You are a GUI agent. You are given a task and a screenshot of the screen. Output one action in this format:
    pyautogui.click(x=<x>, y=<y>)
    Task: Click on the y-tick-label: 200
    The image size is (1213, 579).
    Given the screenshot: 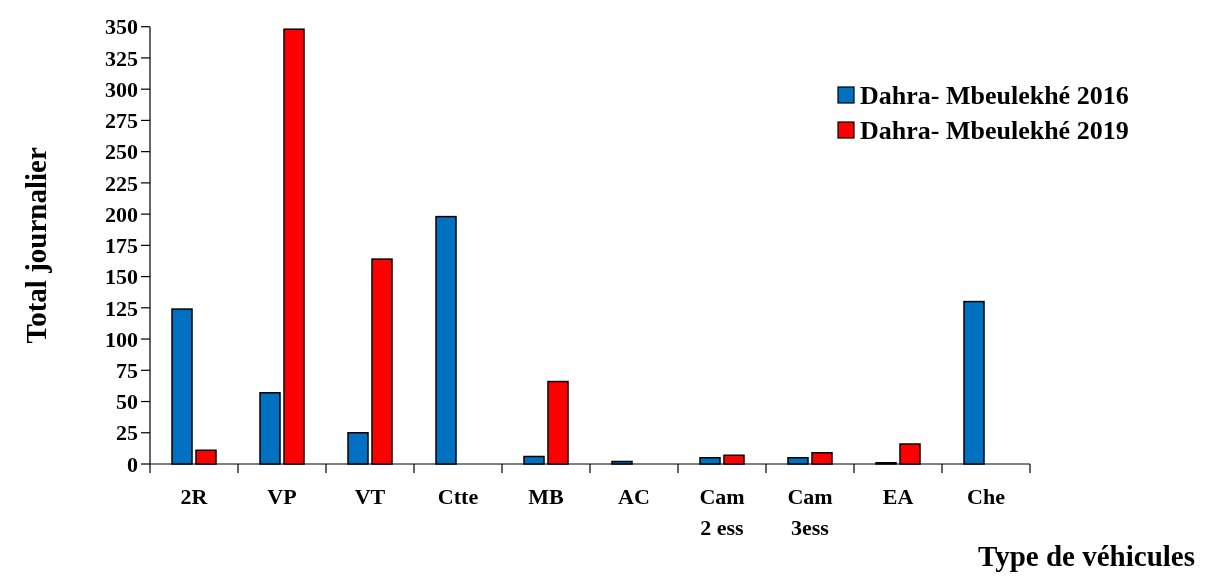 What is the action you would take?
    pyautogui.click(x=121, y=214)
    